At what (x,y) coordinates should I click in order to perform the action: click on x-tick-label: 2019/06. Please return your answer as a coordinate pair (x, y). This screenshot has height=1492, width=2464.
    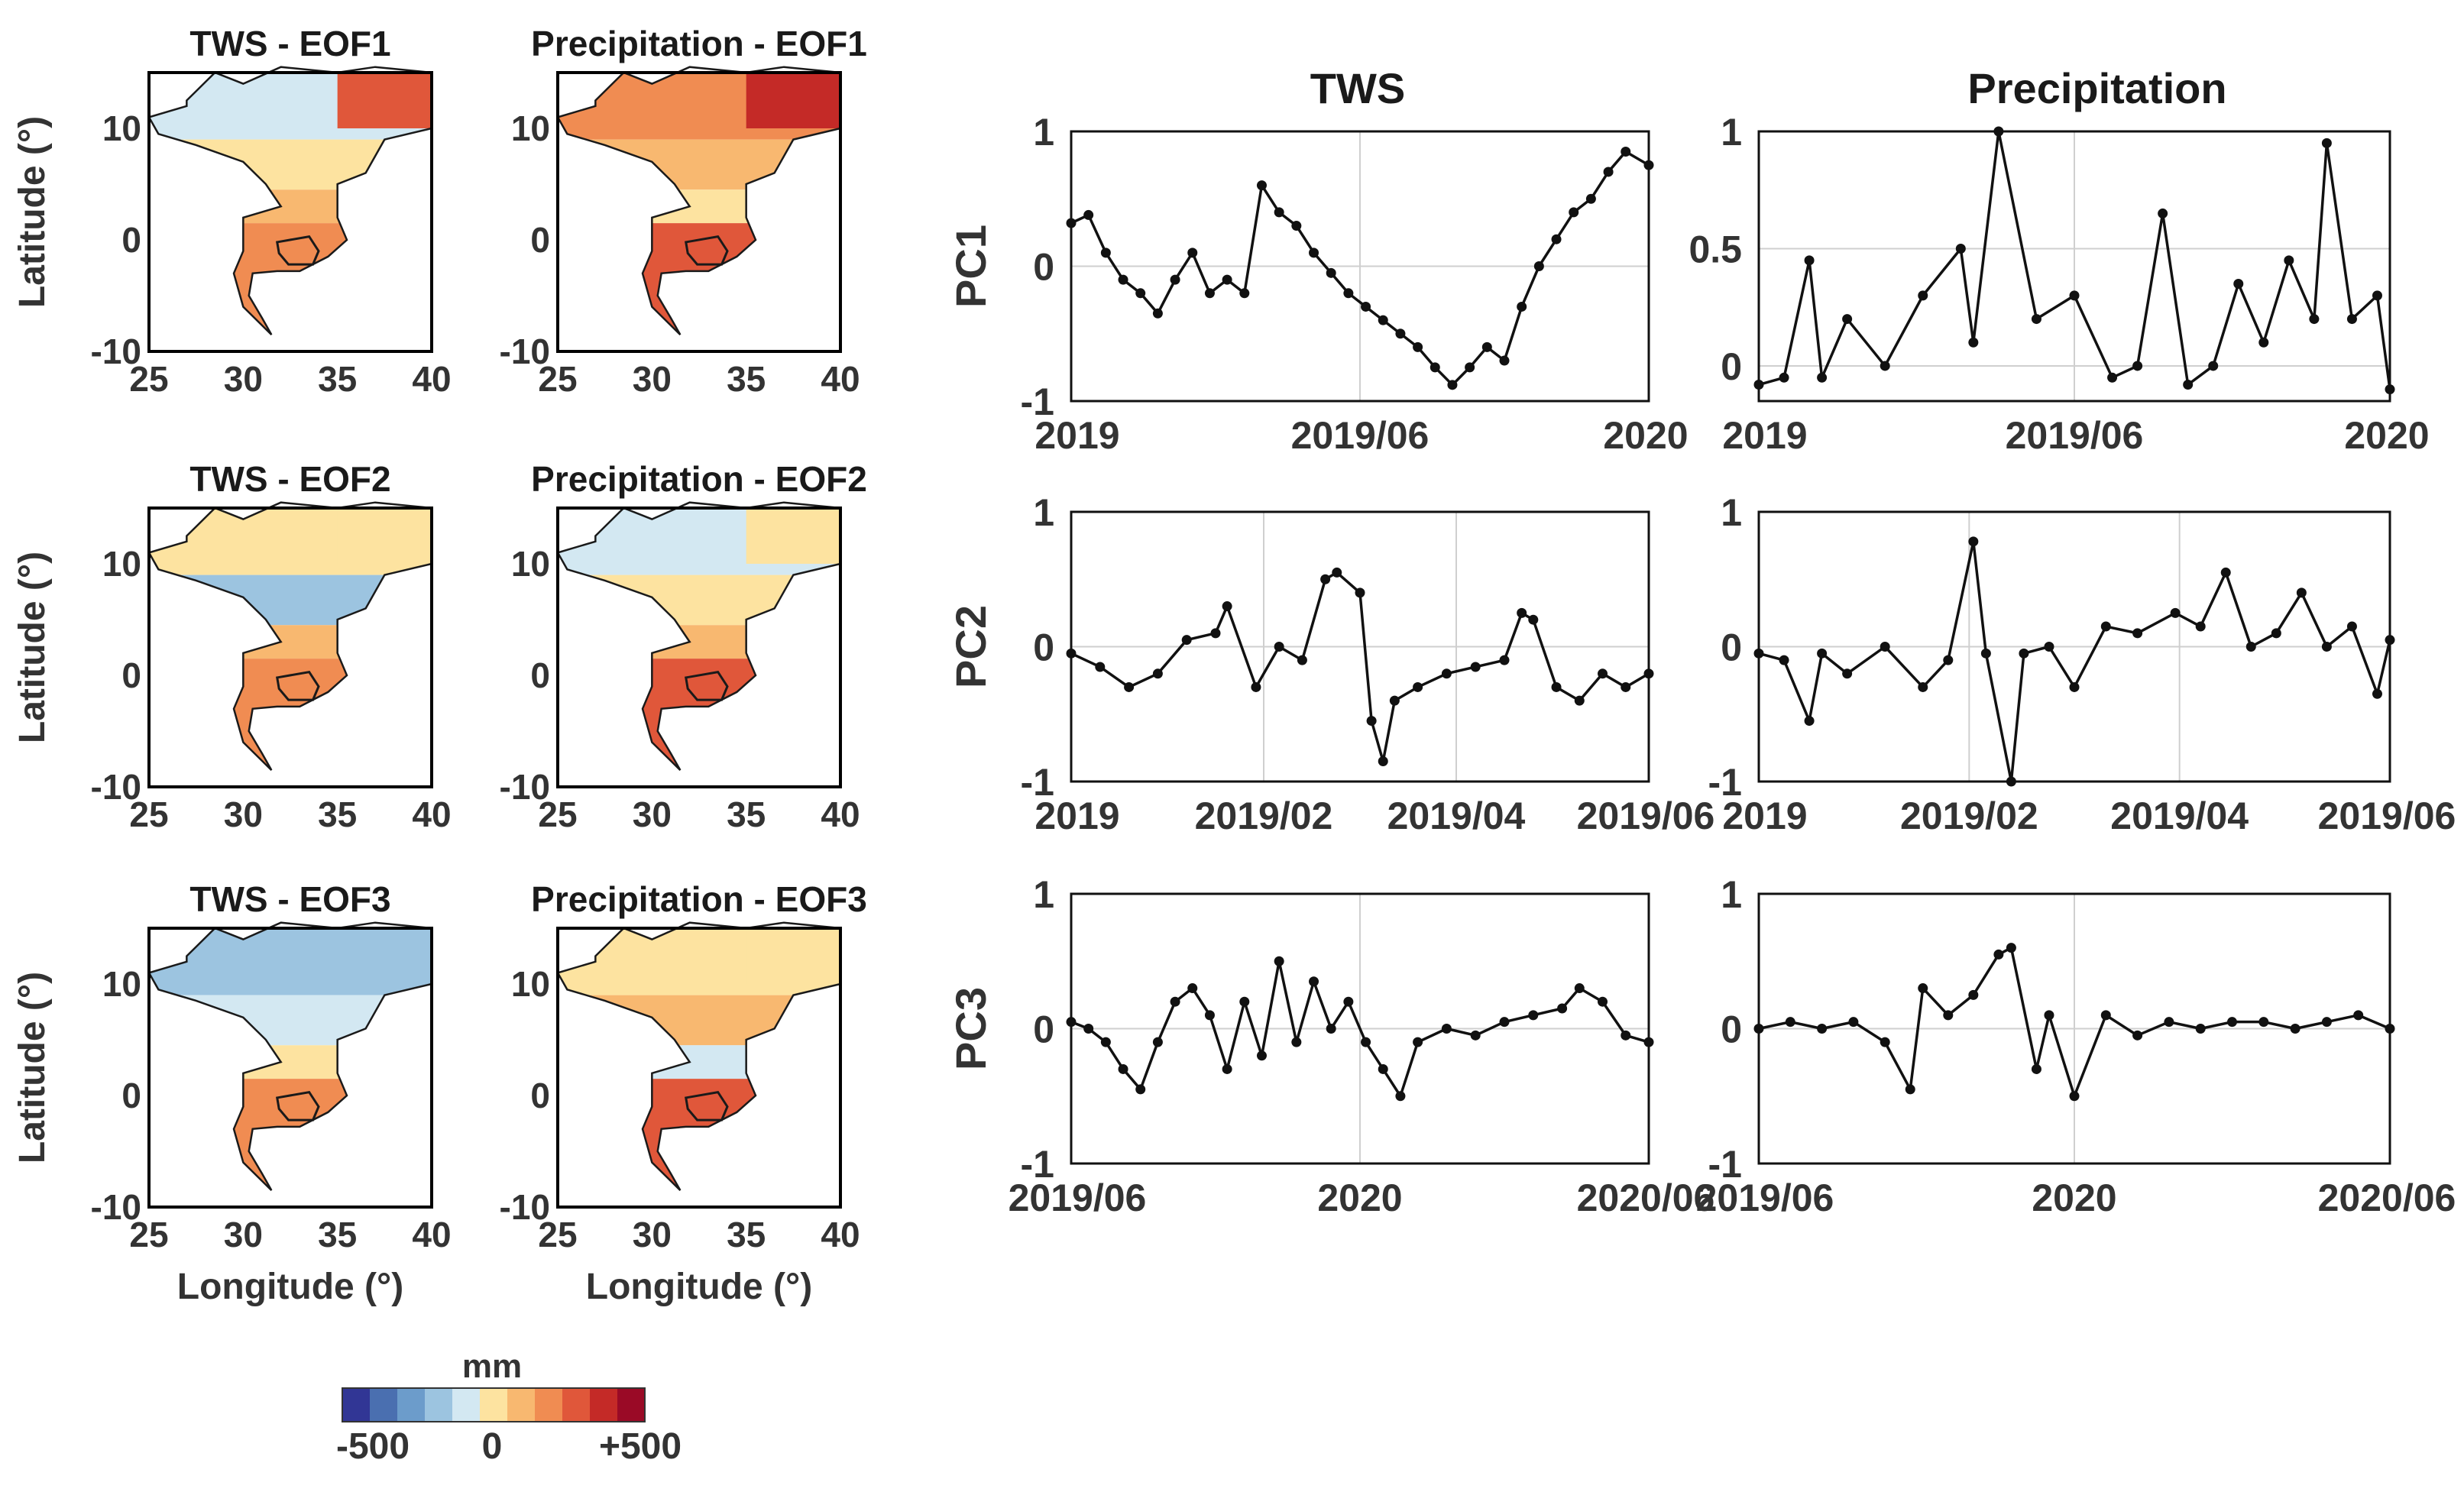
    Looking at the image, I should click on (2075, 435).